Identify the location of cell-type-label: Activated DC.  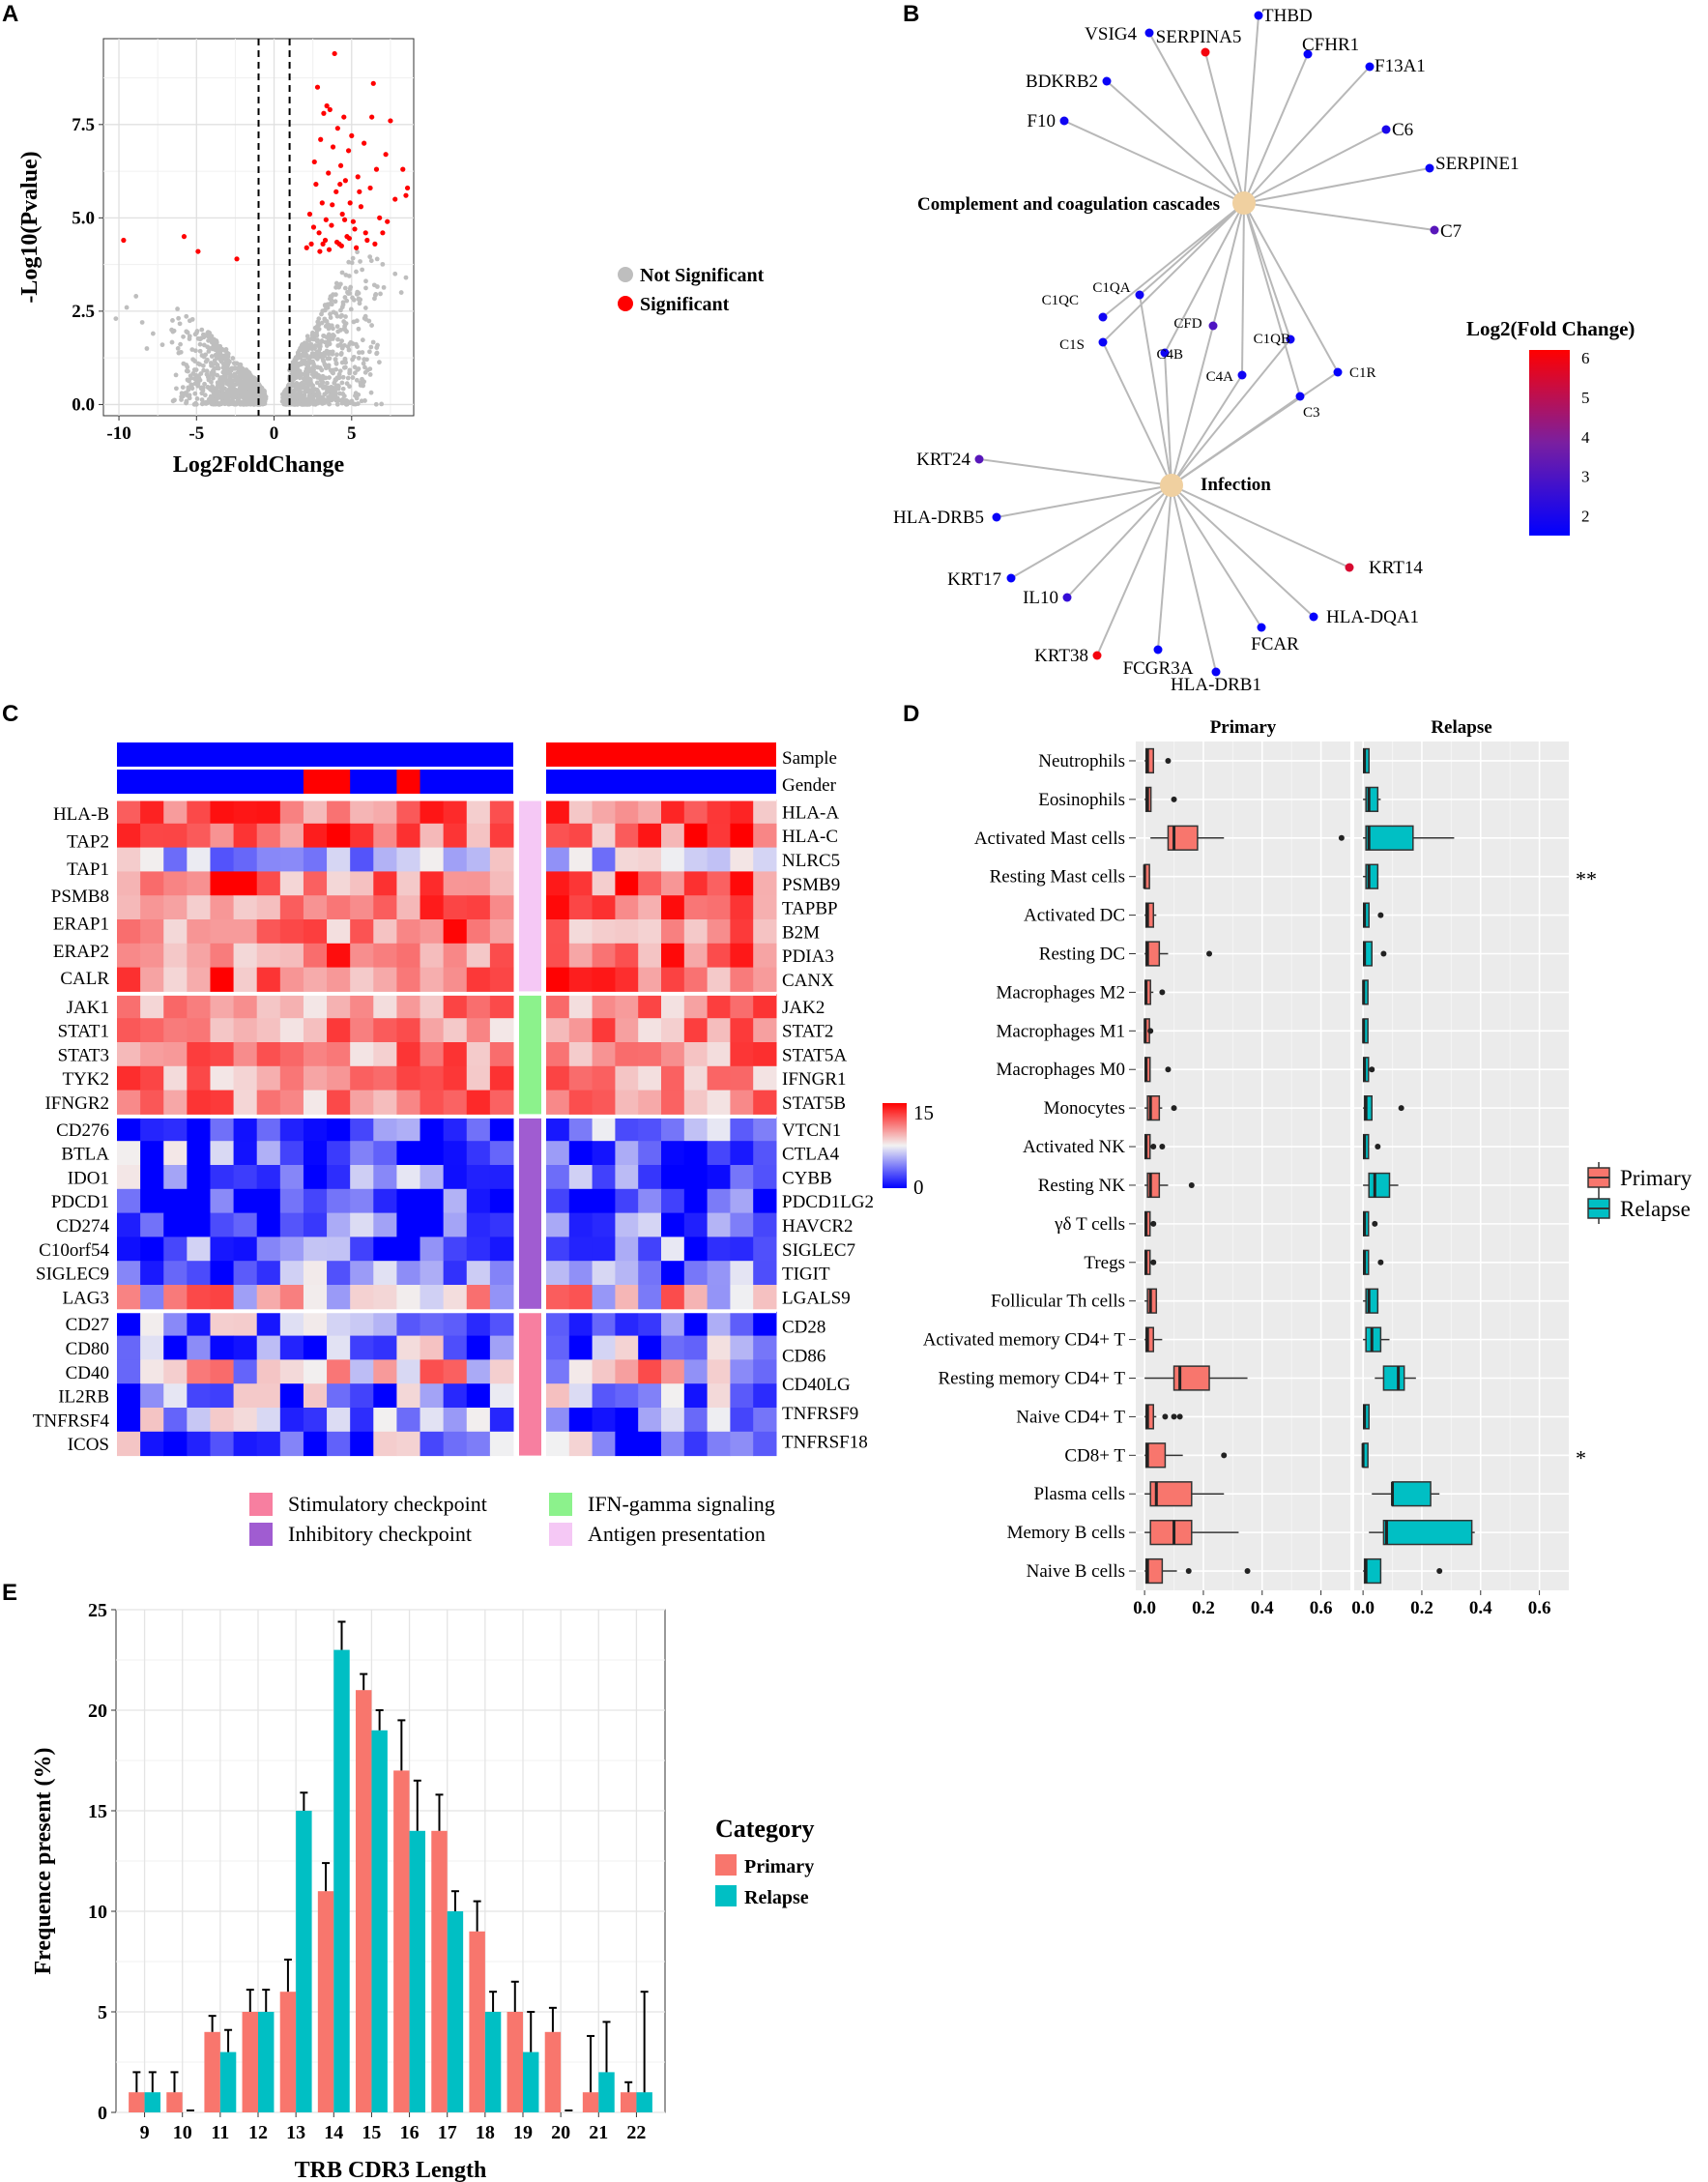
(1074, 916).